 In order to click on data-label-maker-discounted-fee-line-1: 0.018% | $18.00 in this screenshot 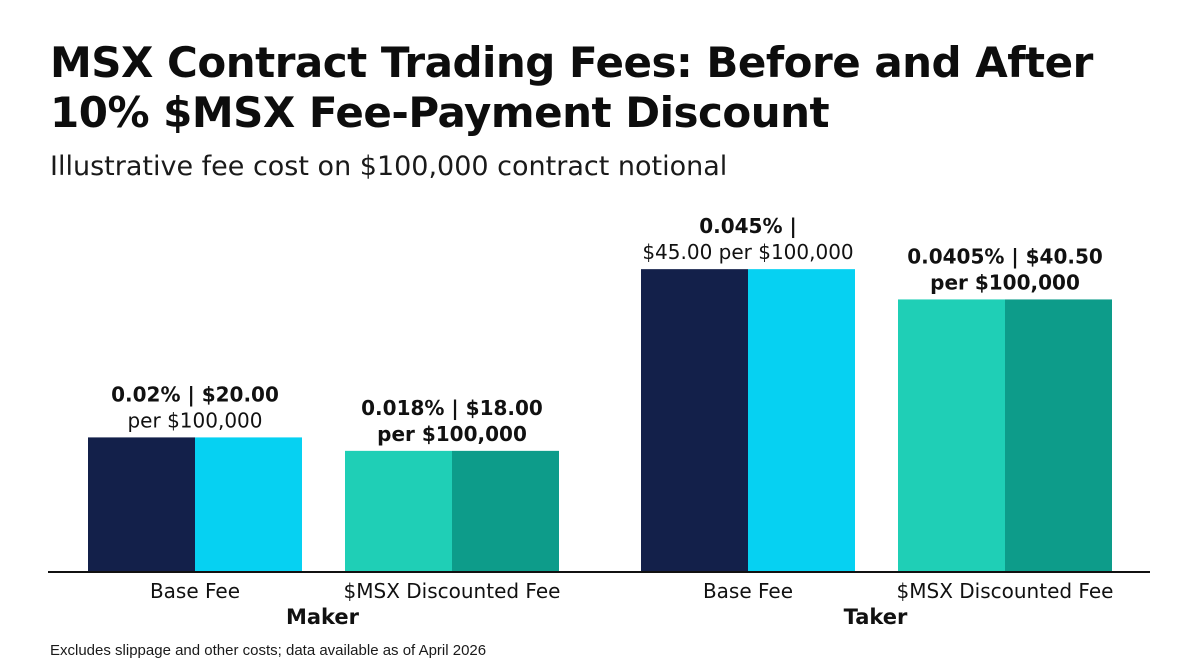, I will do `click(452, 408)`.